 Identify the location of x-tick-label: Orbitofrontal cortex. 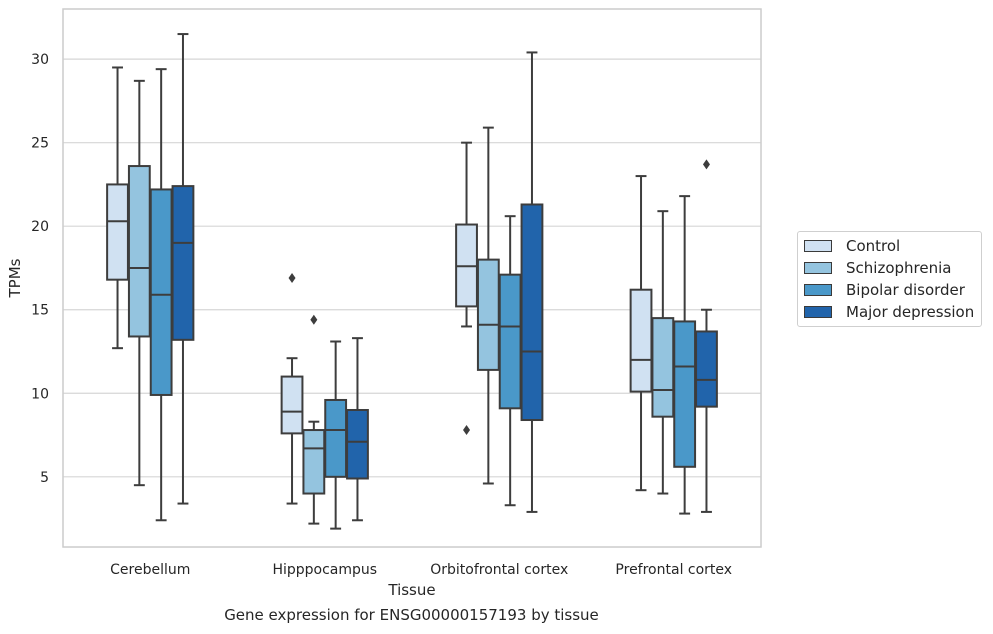
(499, 570).